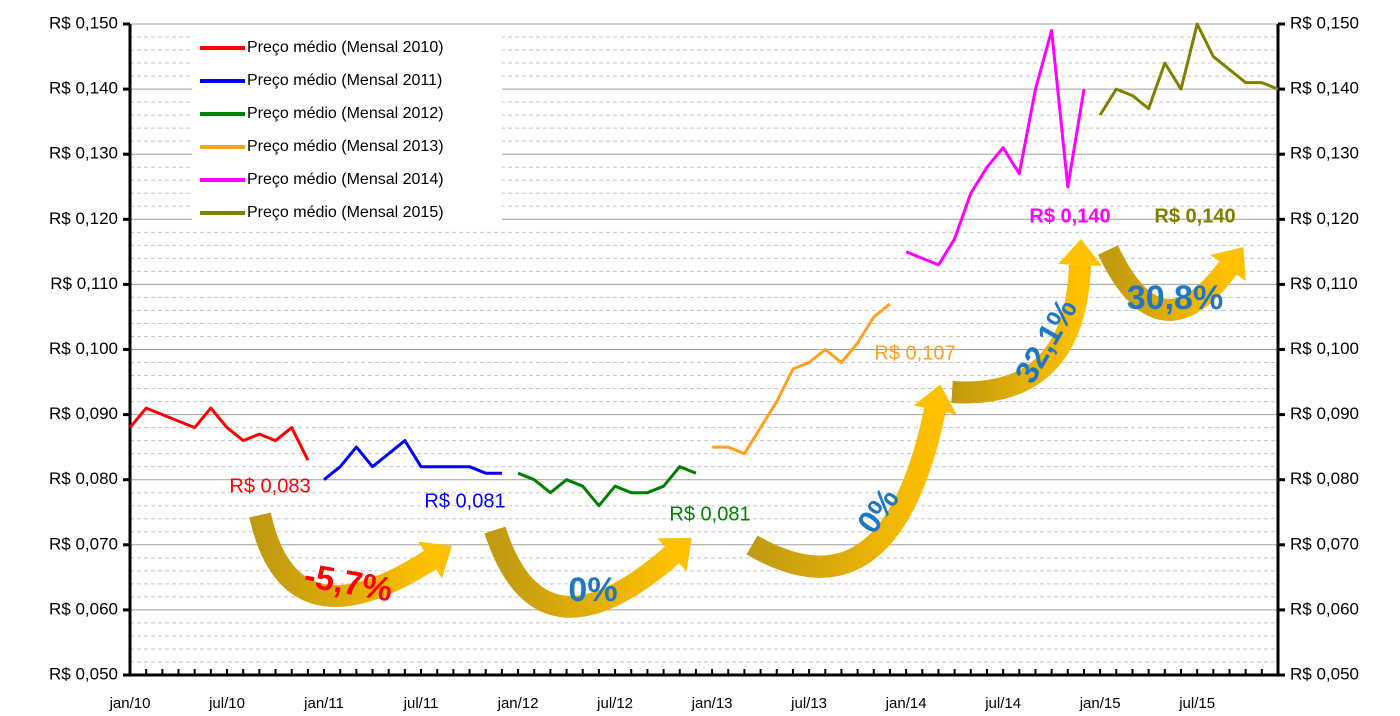  What do you see at coordinates (130, 703) in the screenshot?
I see `x-tick-label: jan/10` at bounding box center [130, 703].